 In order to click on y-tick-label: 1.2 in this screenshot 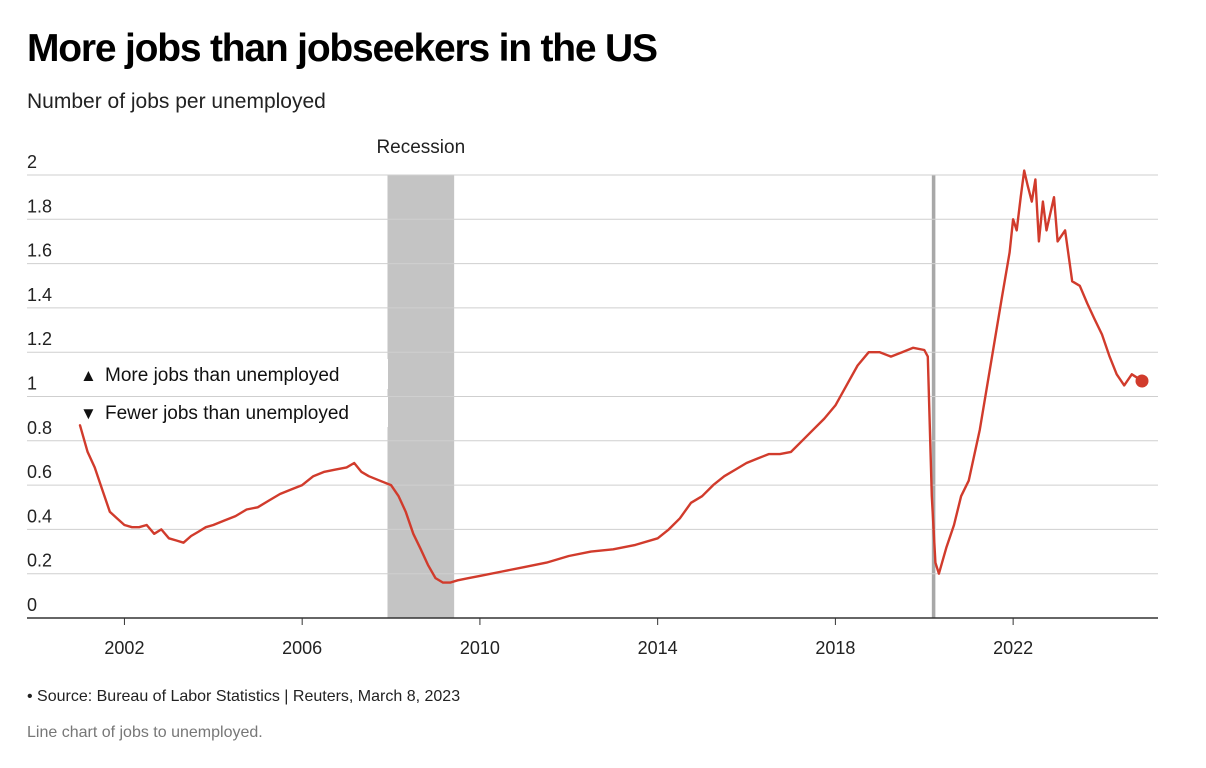, I will do `click(39, 339)`.